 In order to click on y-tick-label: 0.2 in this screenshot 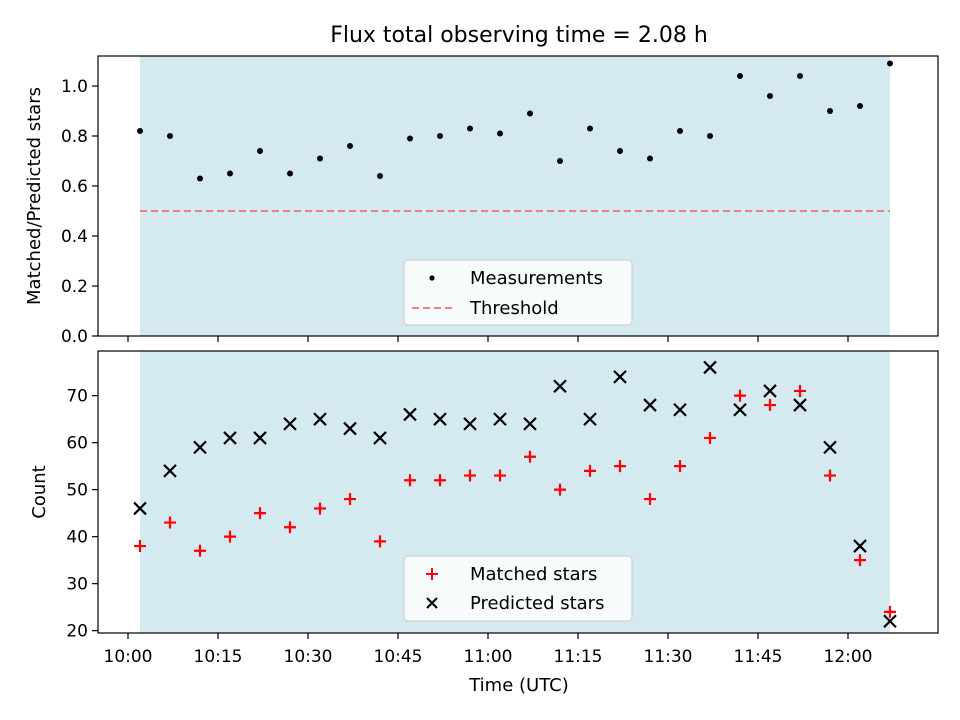, I will do `click(74, 287)`.